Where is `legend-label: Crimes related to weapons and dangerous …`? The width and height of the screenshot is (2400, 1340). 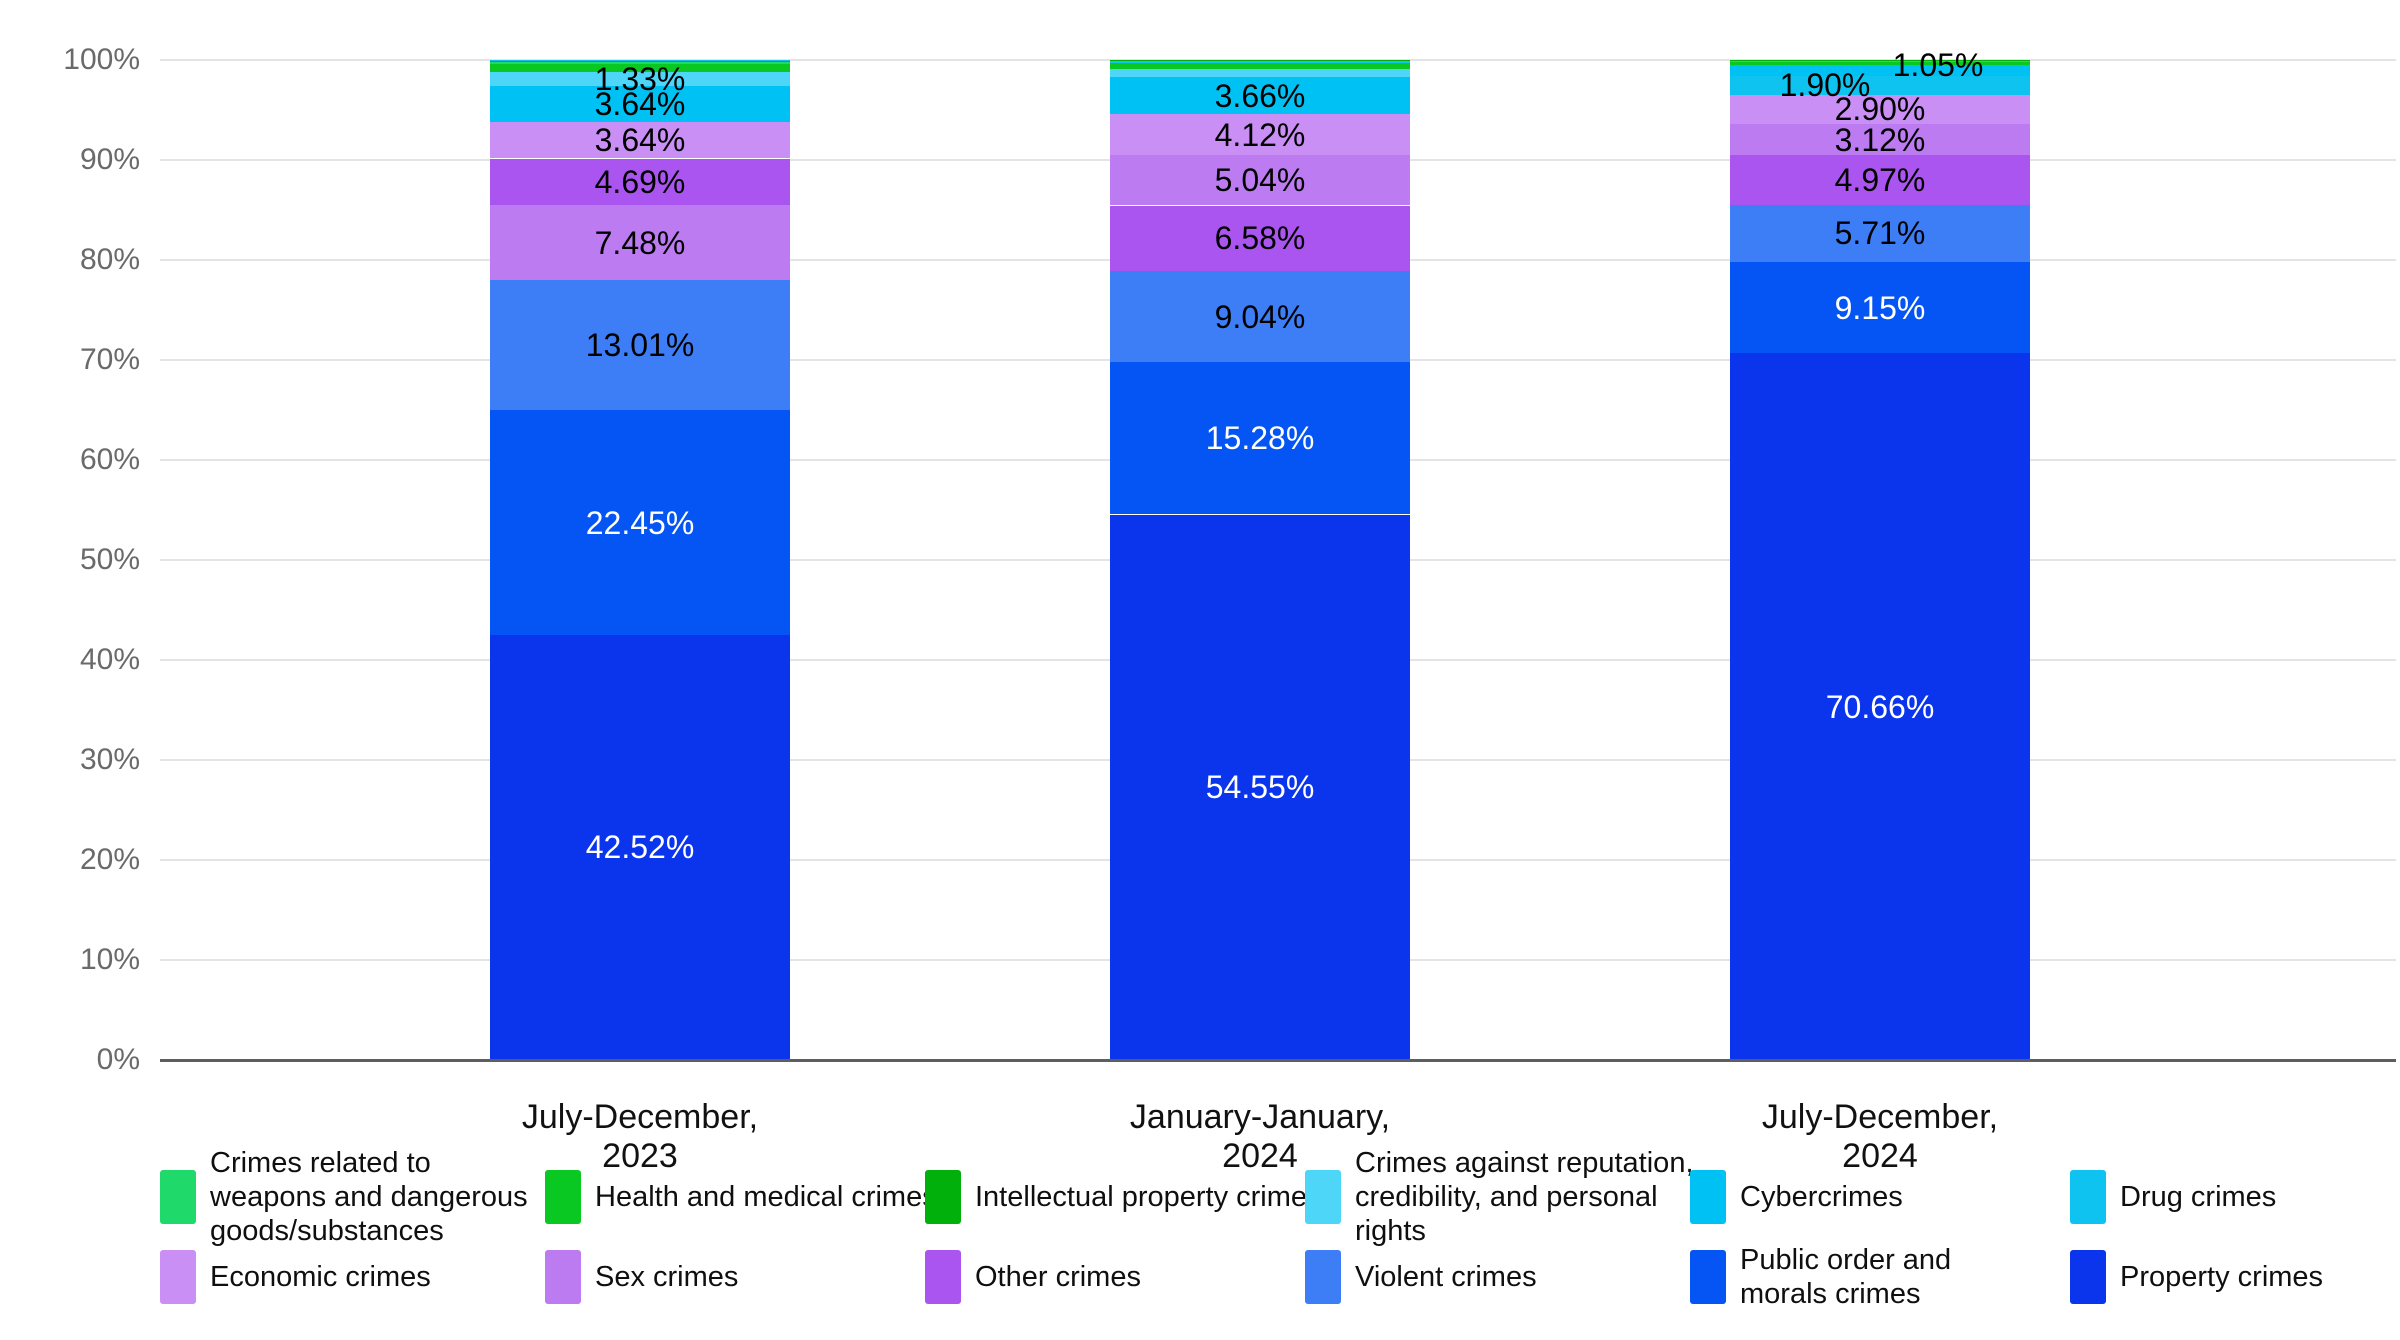
legend-label: Crimes related to weapons and dangerous … is located at coordinates (369, 1197).